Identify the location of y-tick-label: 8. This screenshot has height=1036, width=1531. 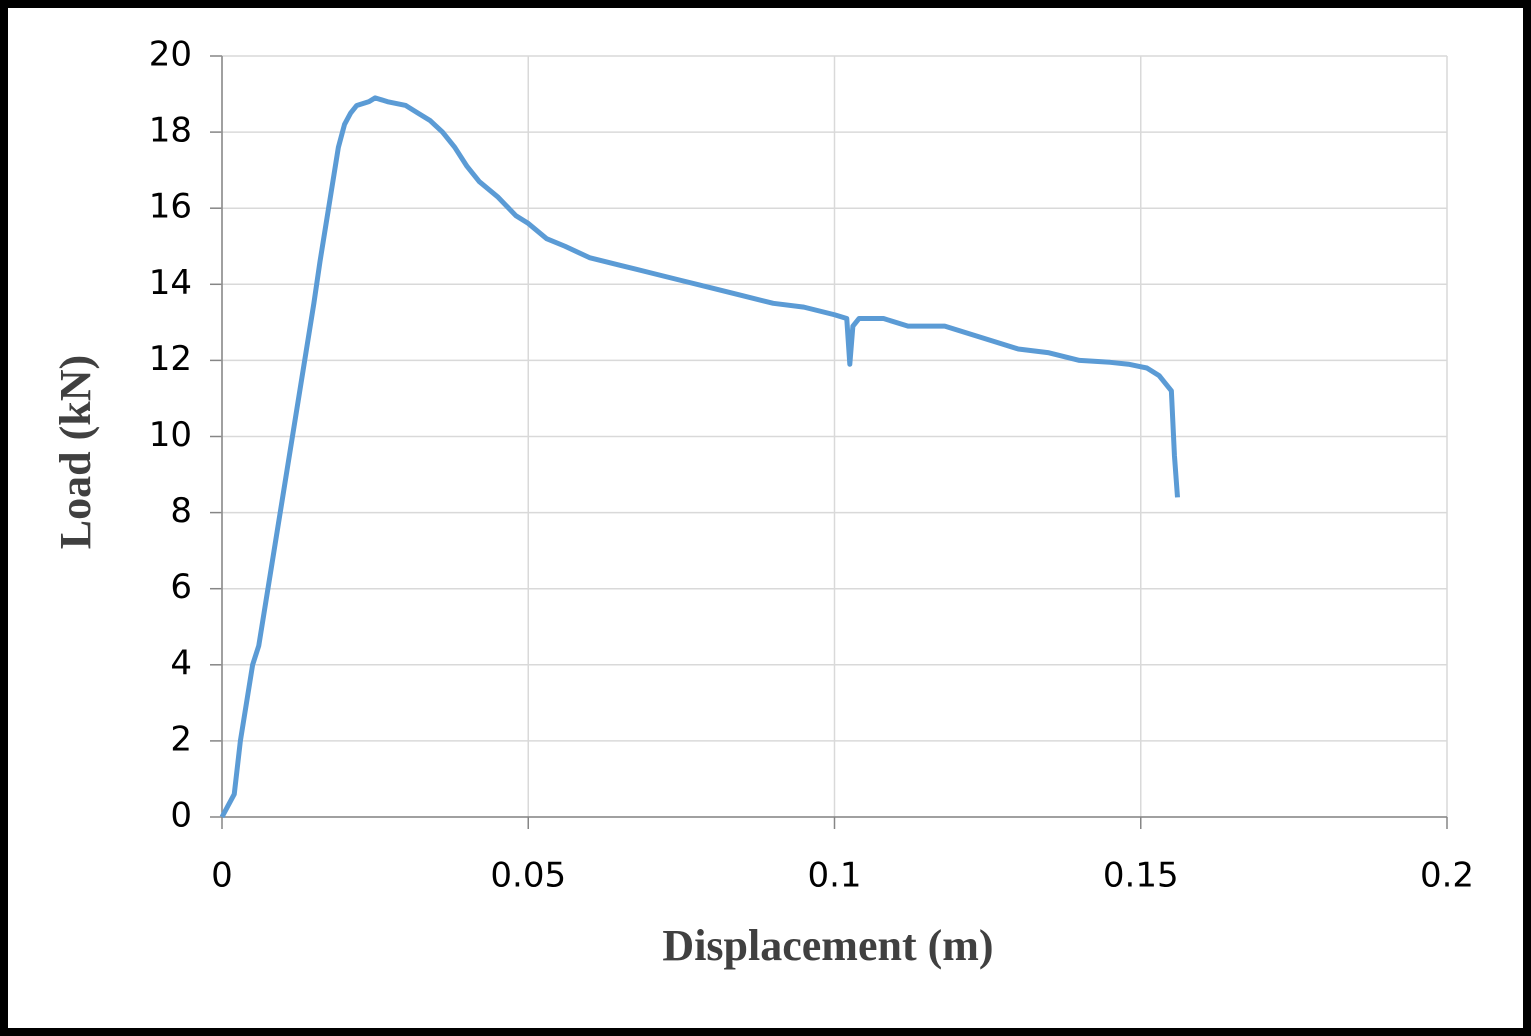
(181, 511).